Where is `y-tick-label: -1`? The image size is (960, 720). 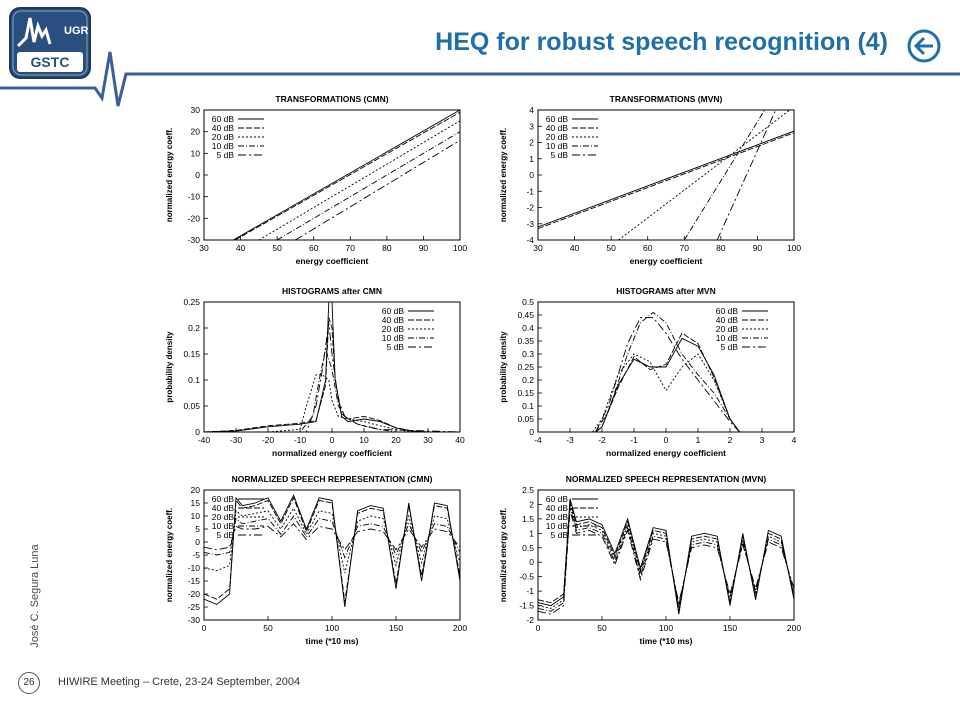 y-tick-label: -1 is located at coordinates (530, 191).